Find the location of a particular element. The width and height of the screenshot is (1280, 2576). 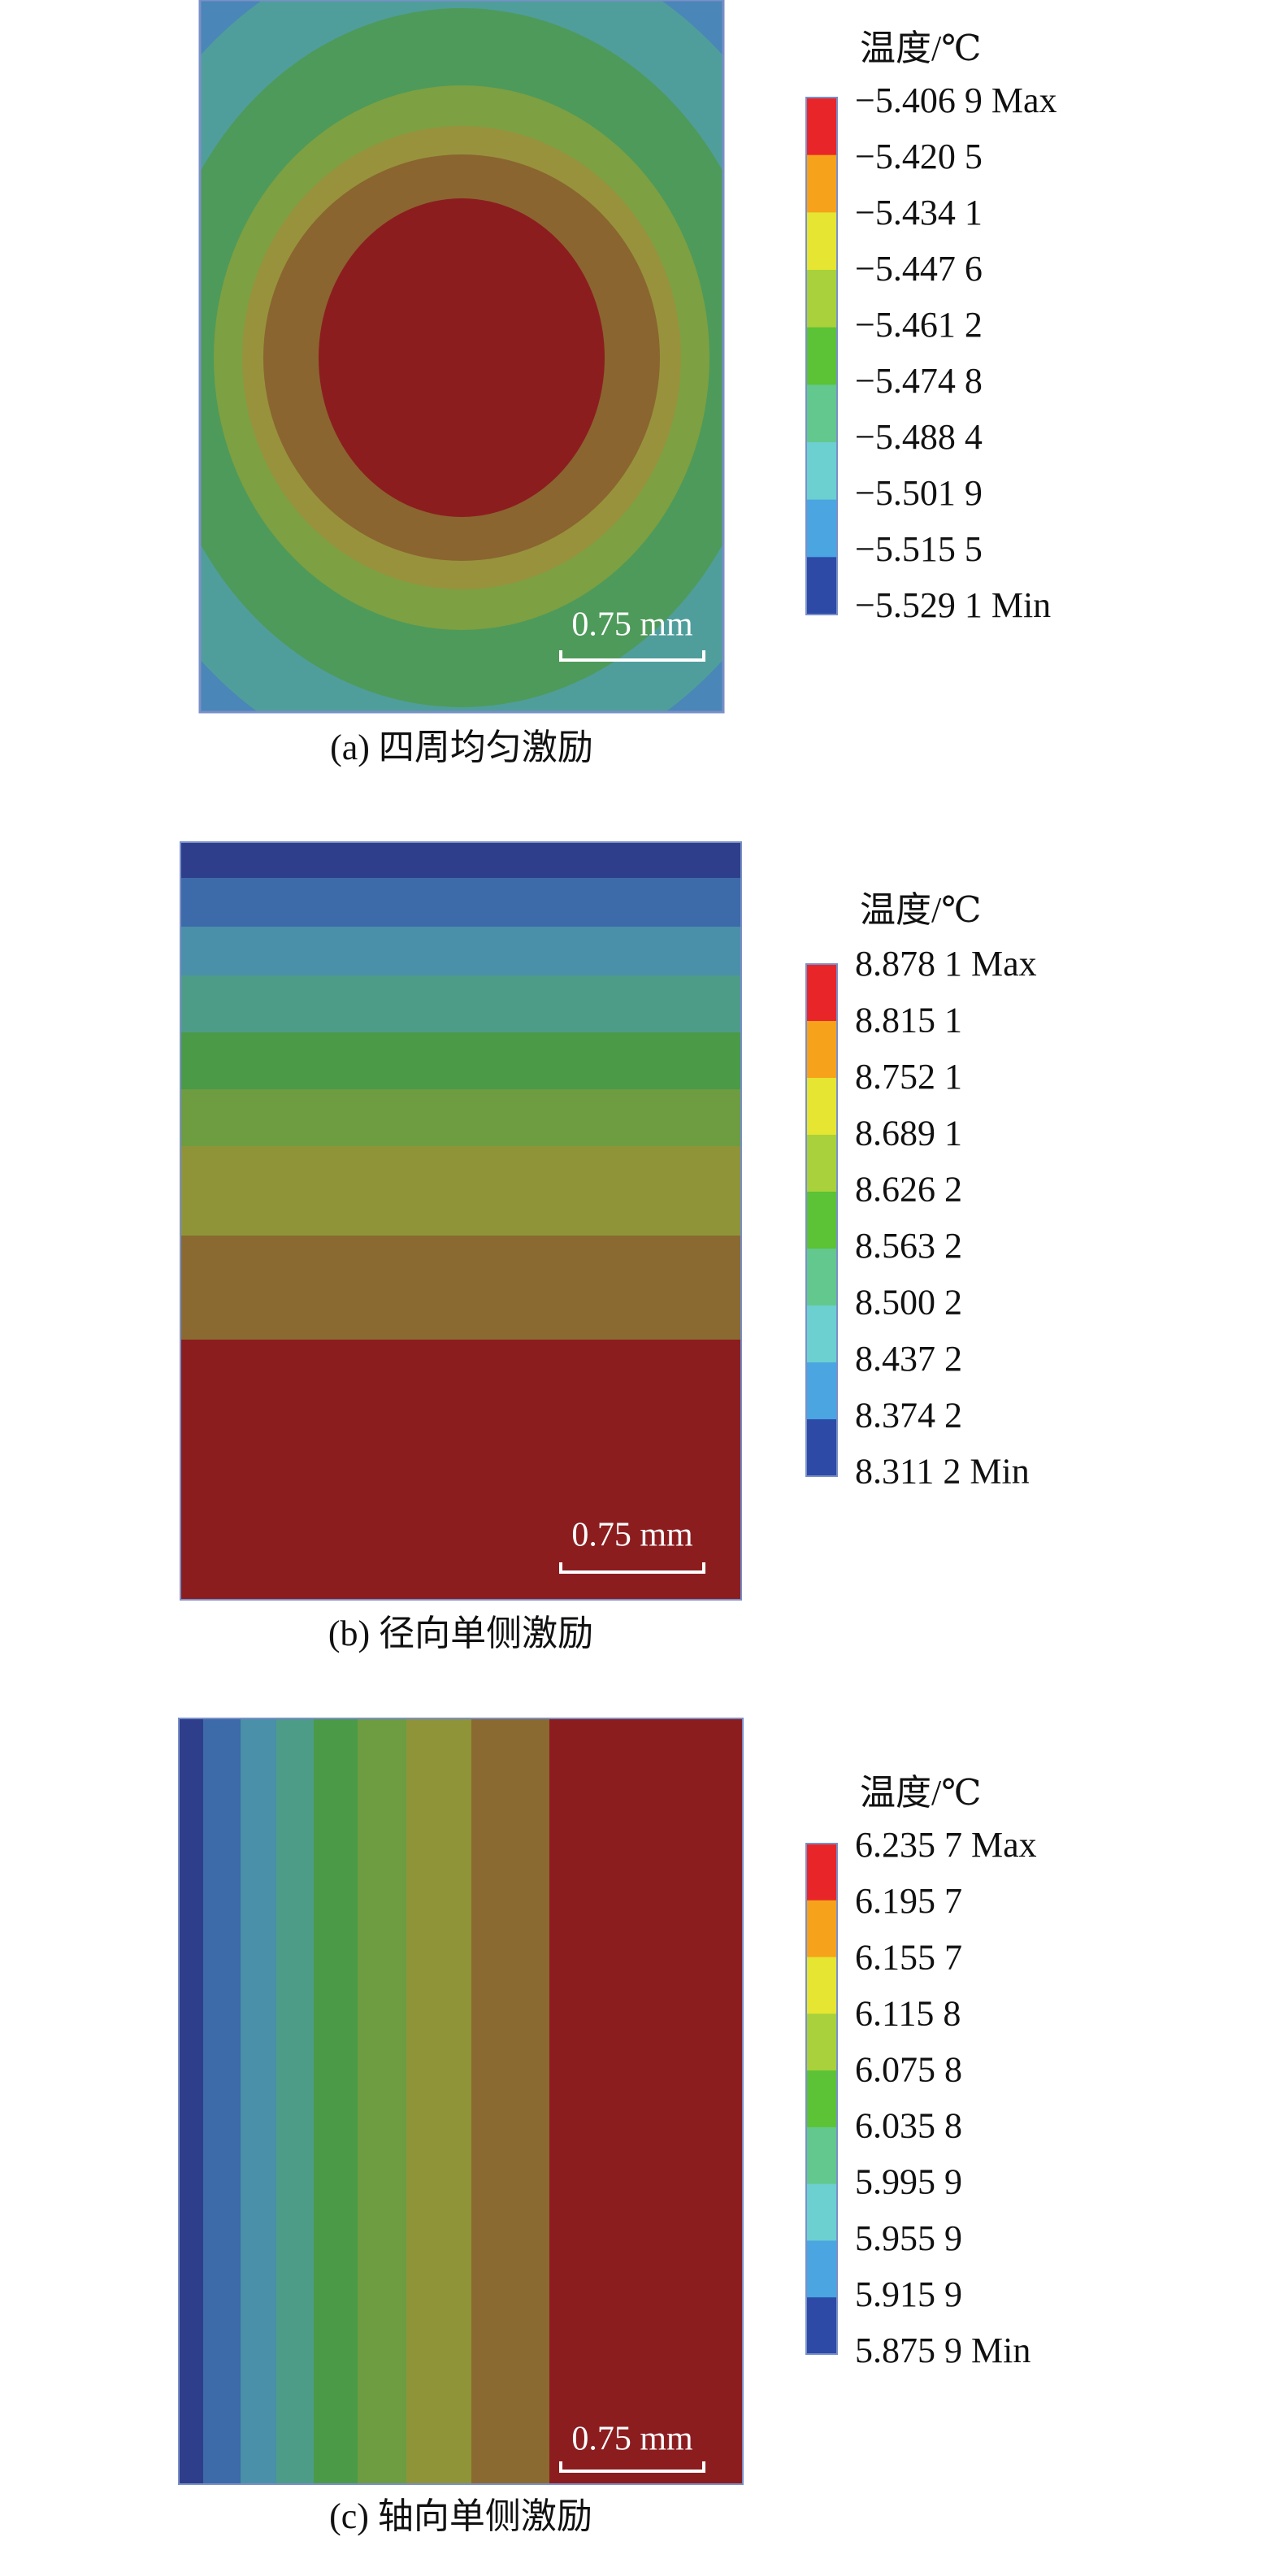

legend-label: 8.878 1 Max is located at coordinates (946, 964).